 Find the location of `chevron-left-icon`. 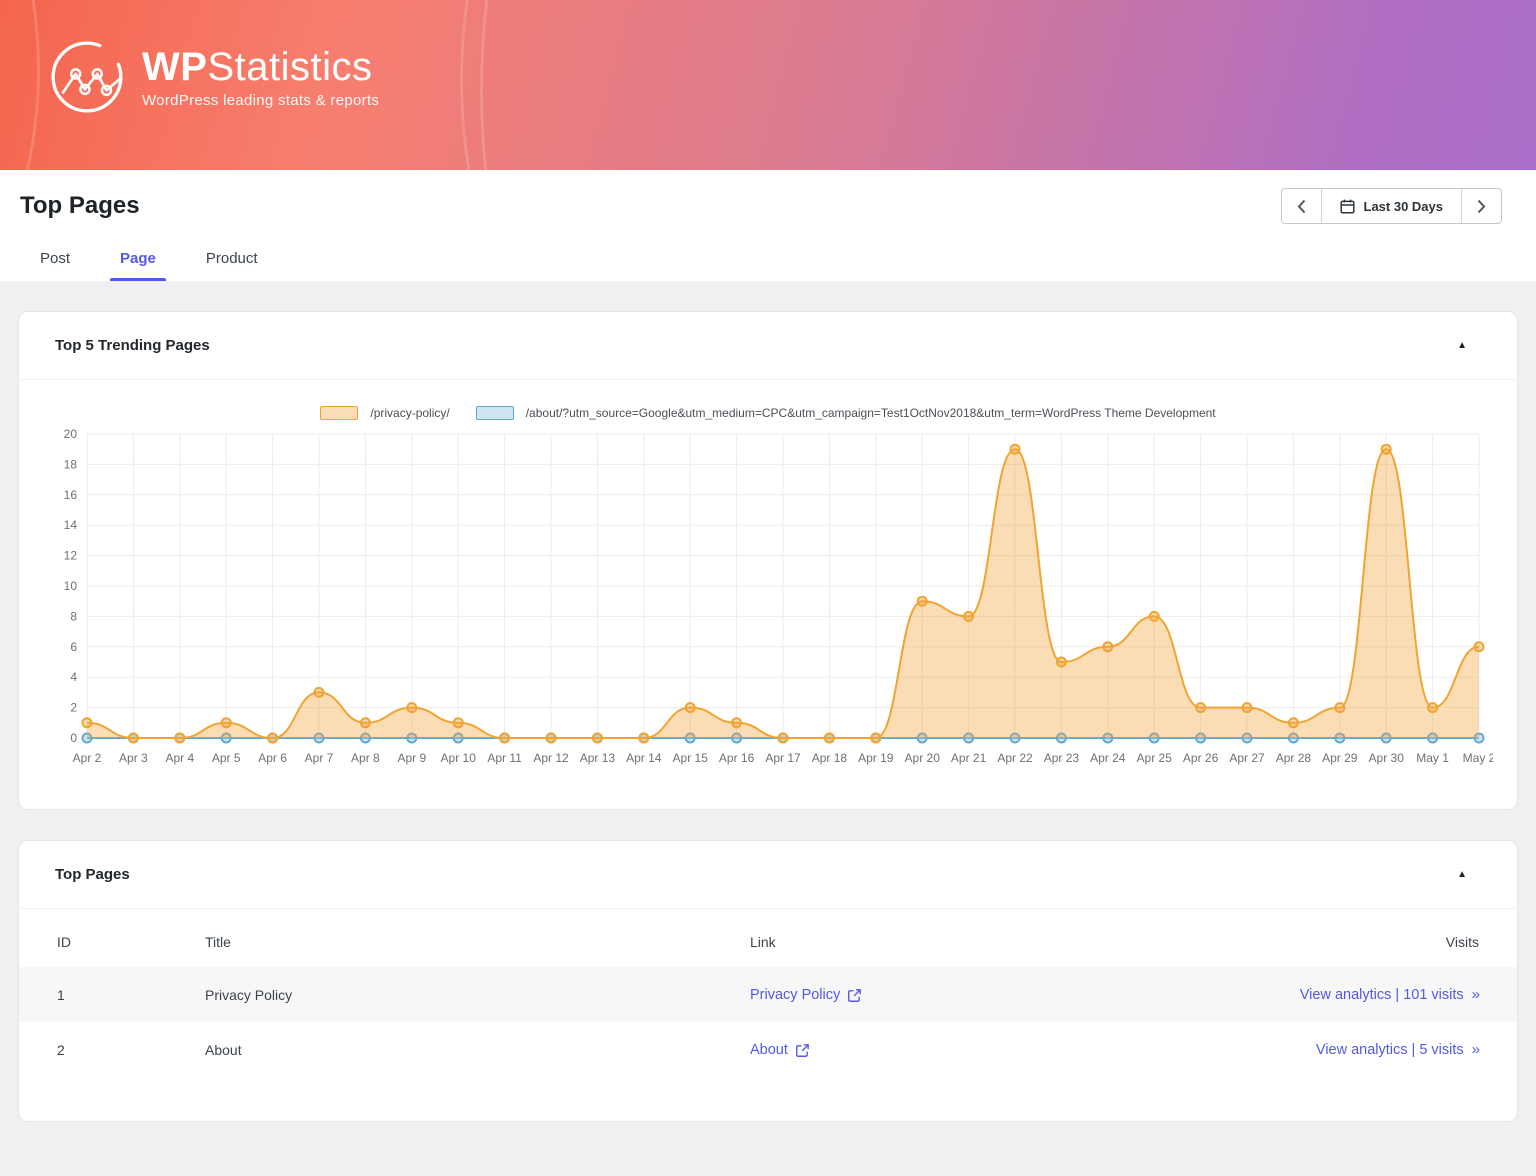

chevron-left-icon is located at coordinates (1301, 206).